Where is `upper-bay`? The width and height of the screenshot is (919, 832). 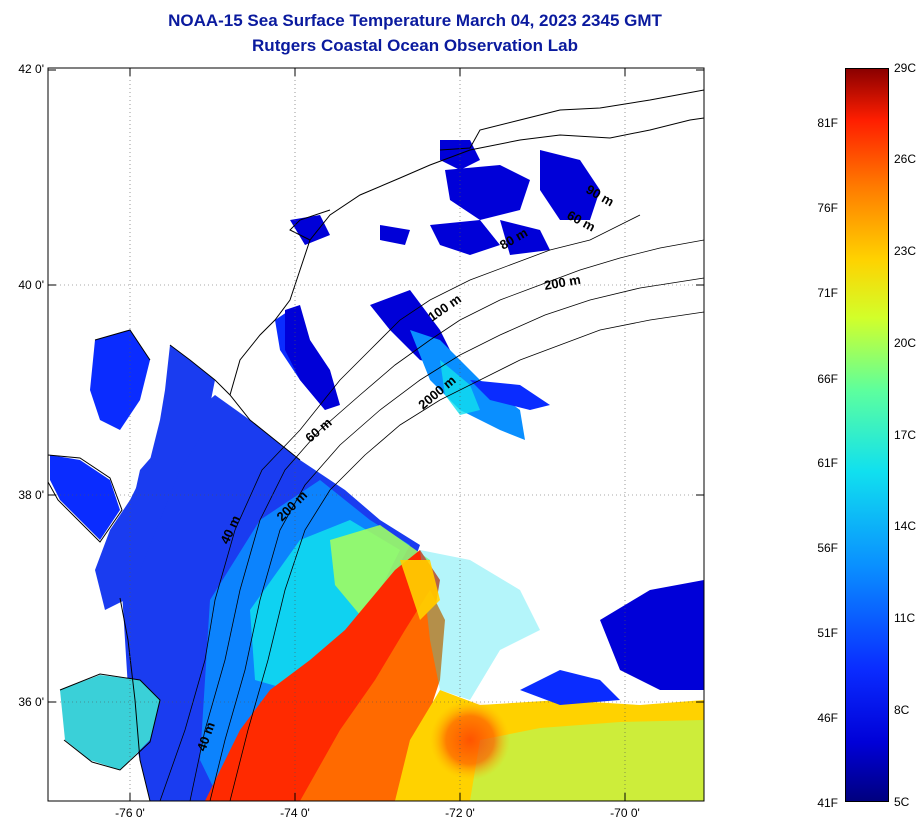 upper-bay is located at coordinates (120, 380).